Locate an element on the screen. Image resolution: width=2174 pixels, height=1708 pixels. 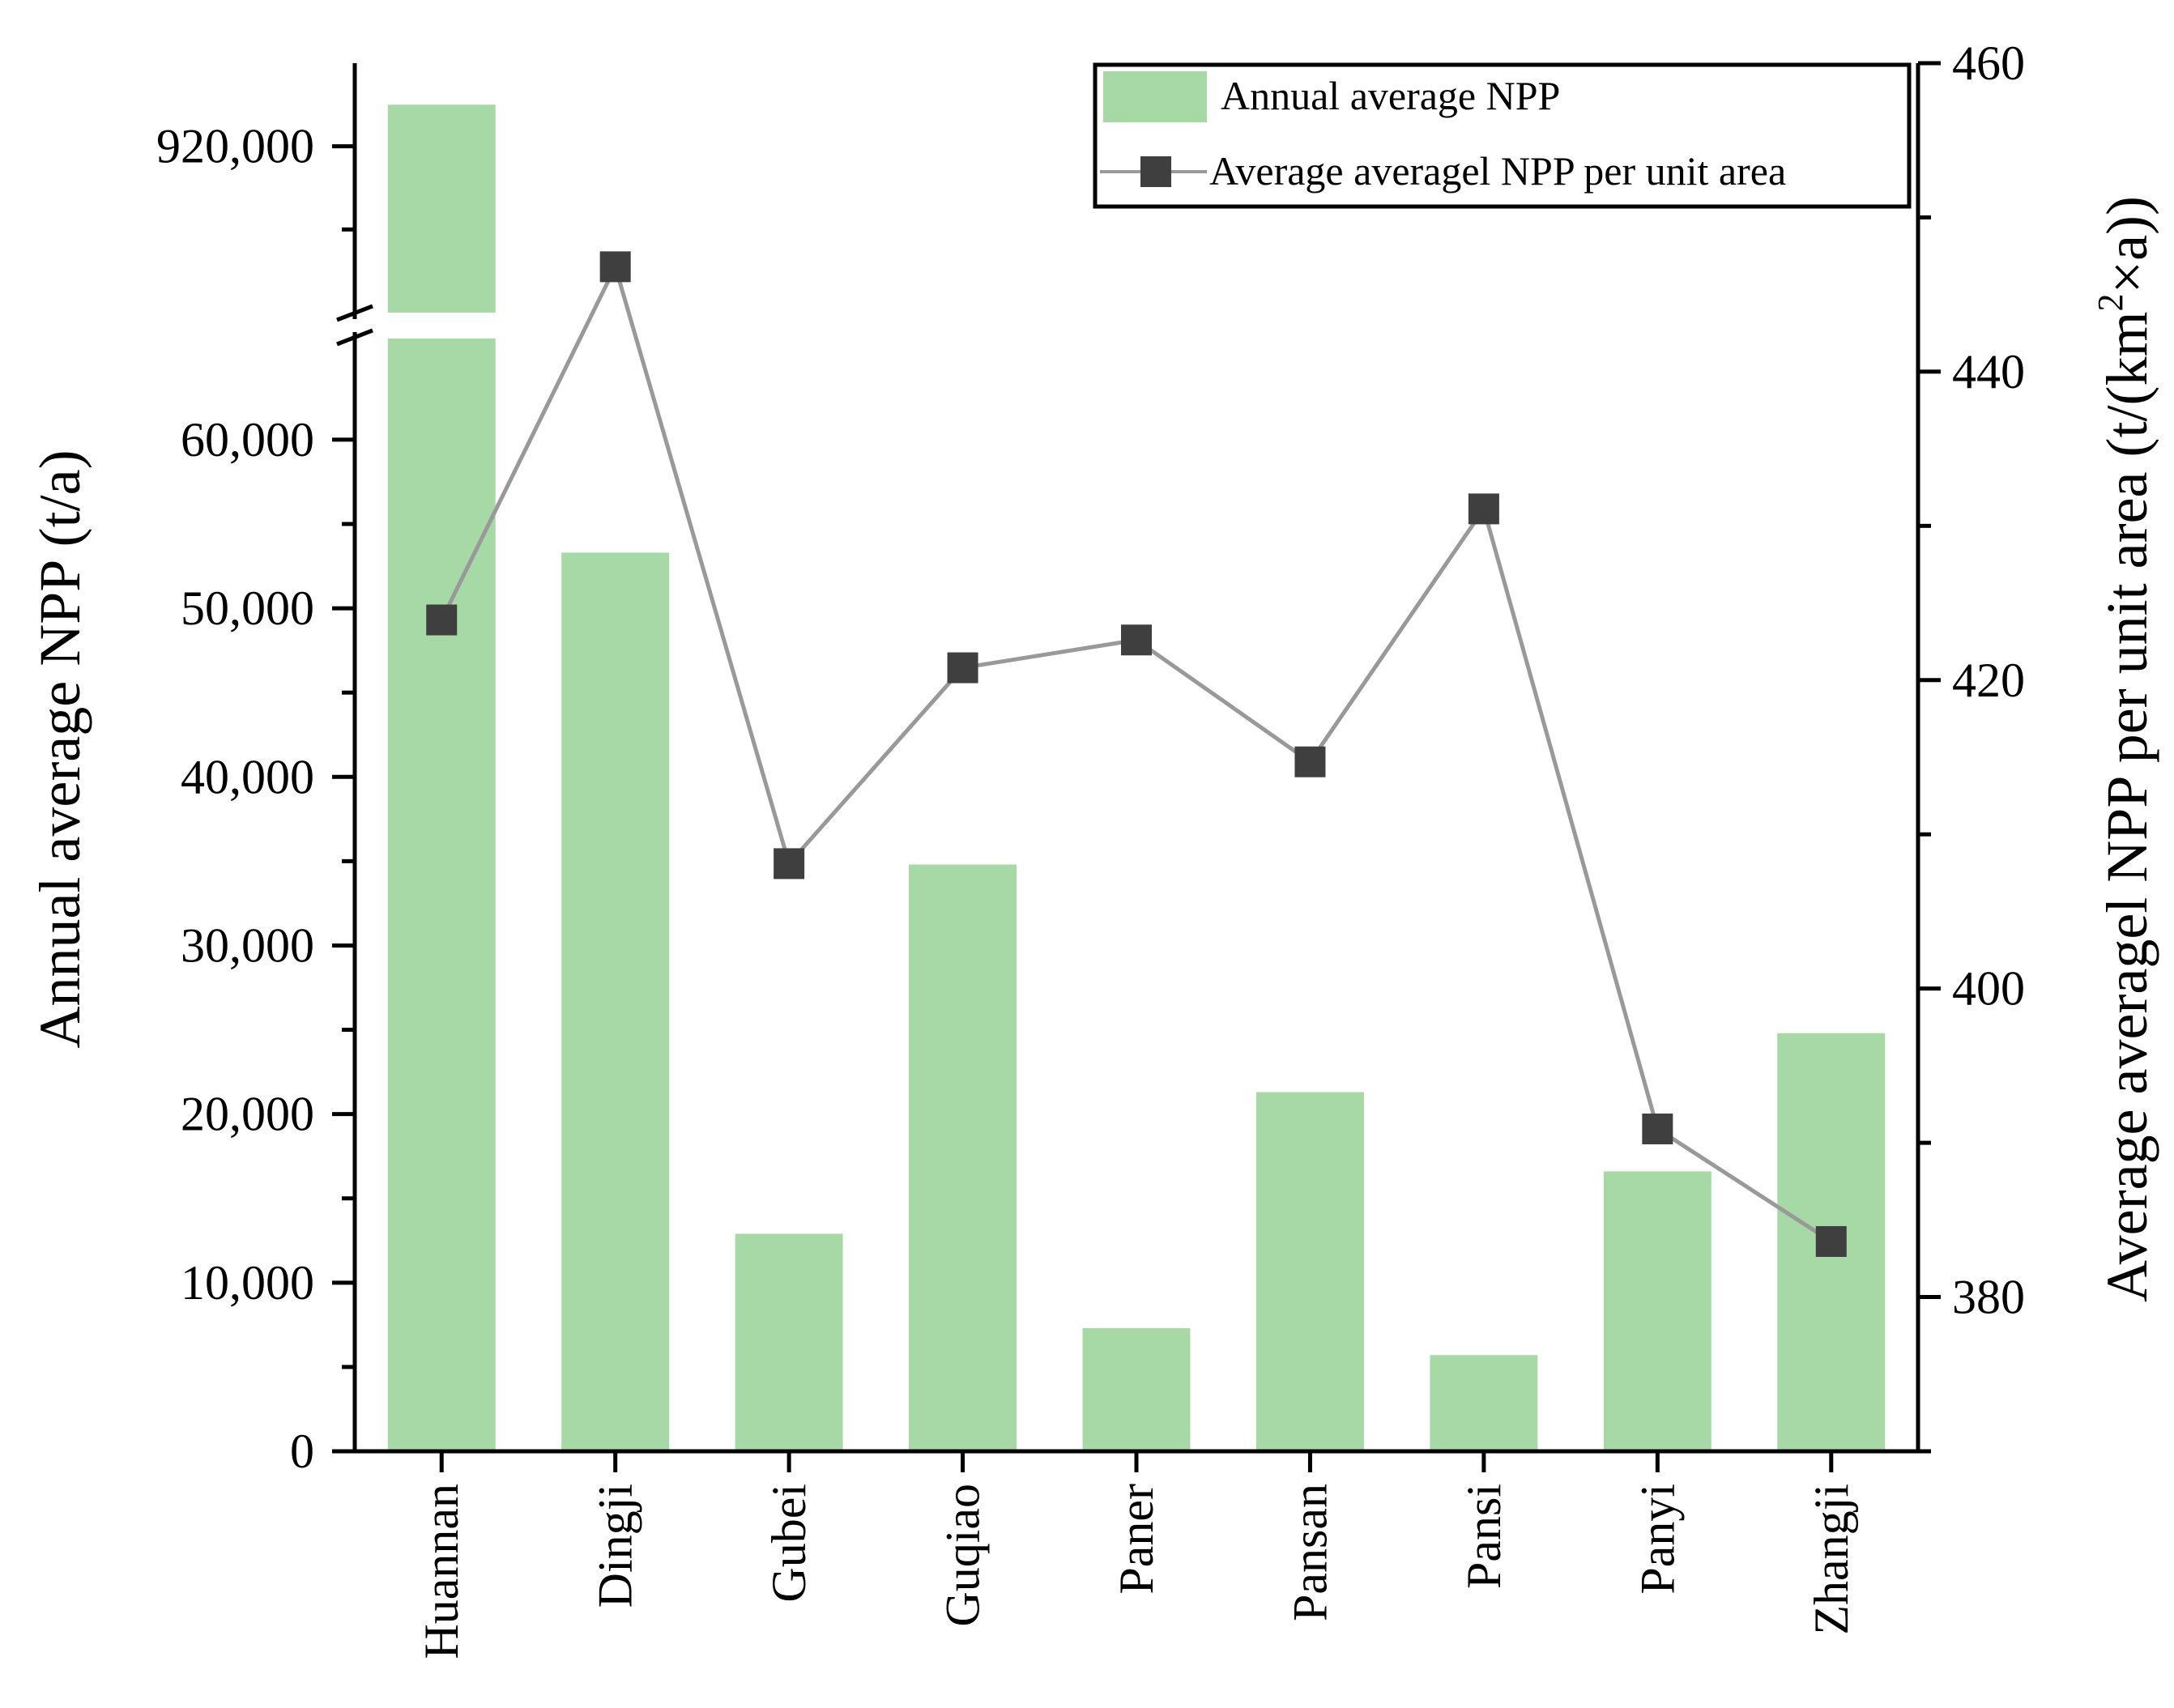
left-tick-label: 20,000 is located at coordinates (248, 1114).